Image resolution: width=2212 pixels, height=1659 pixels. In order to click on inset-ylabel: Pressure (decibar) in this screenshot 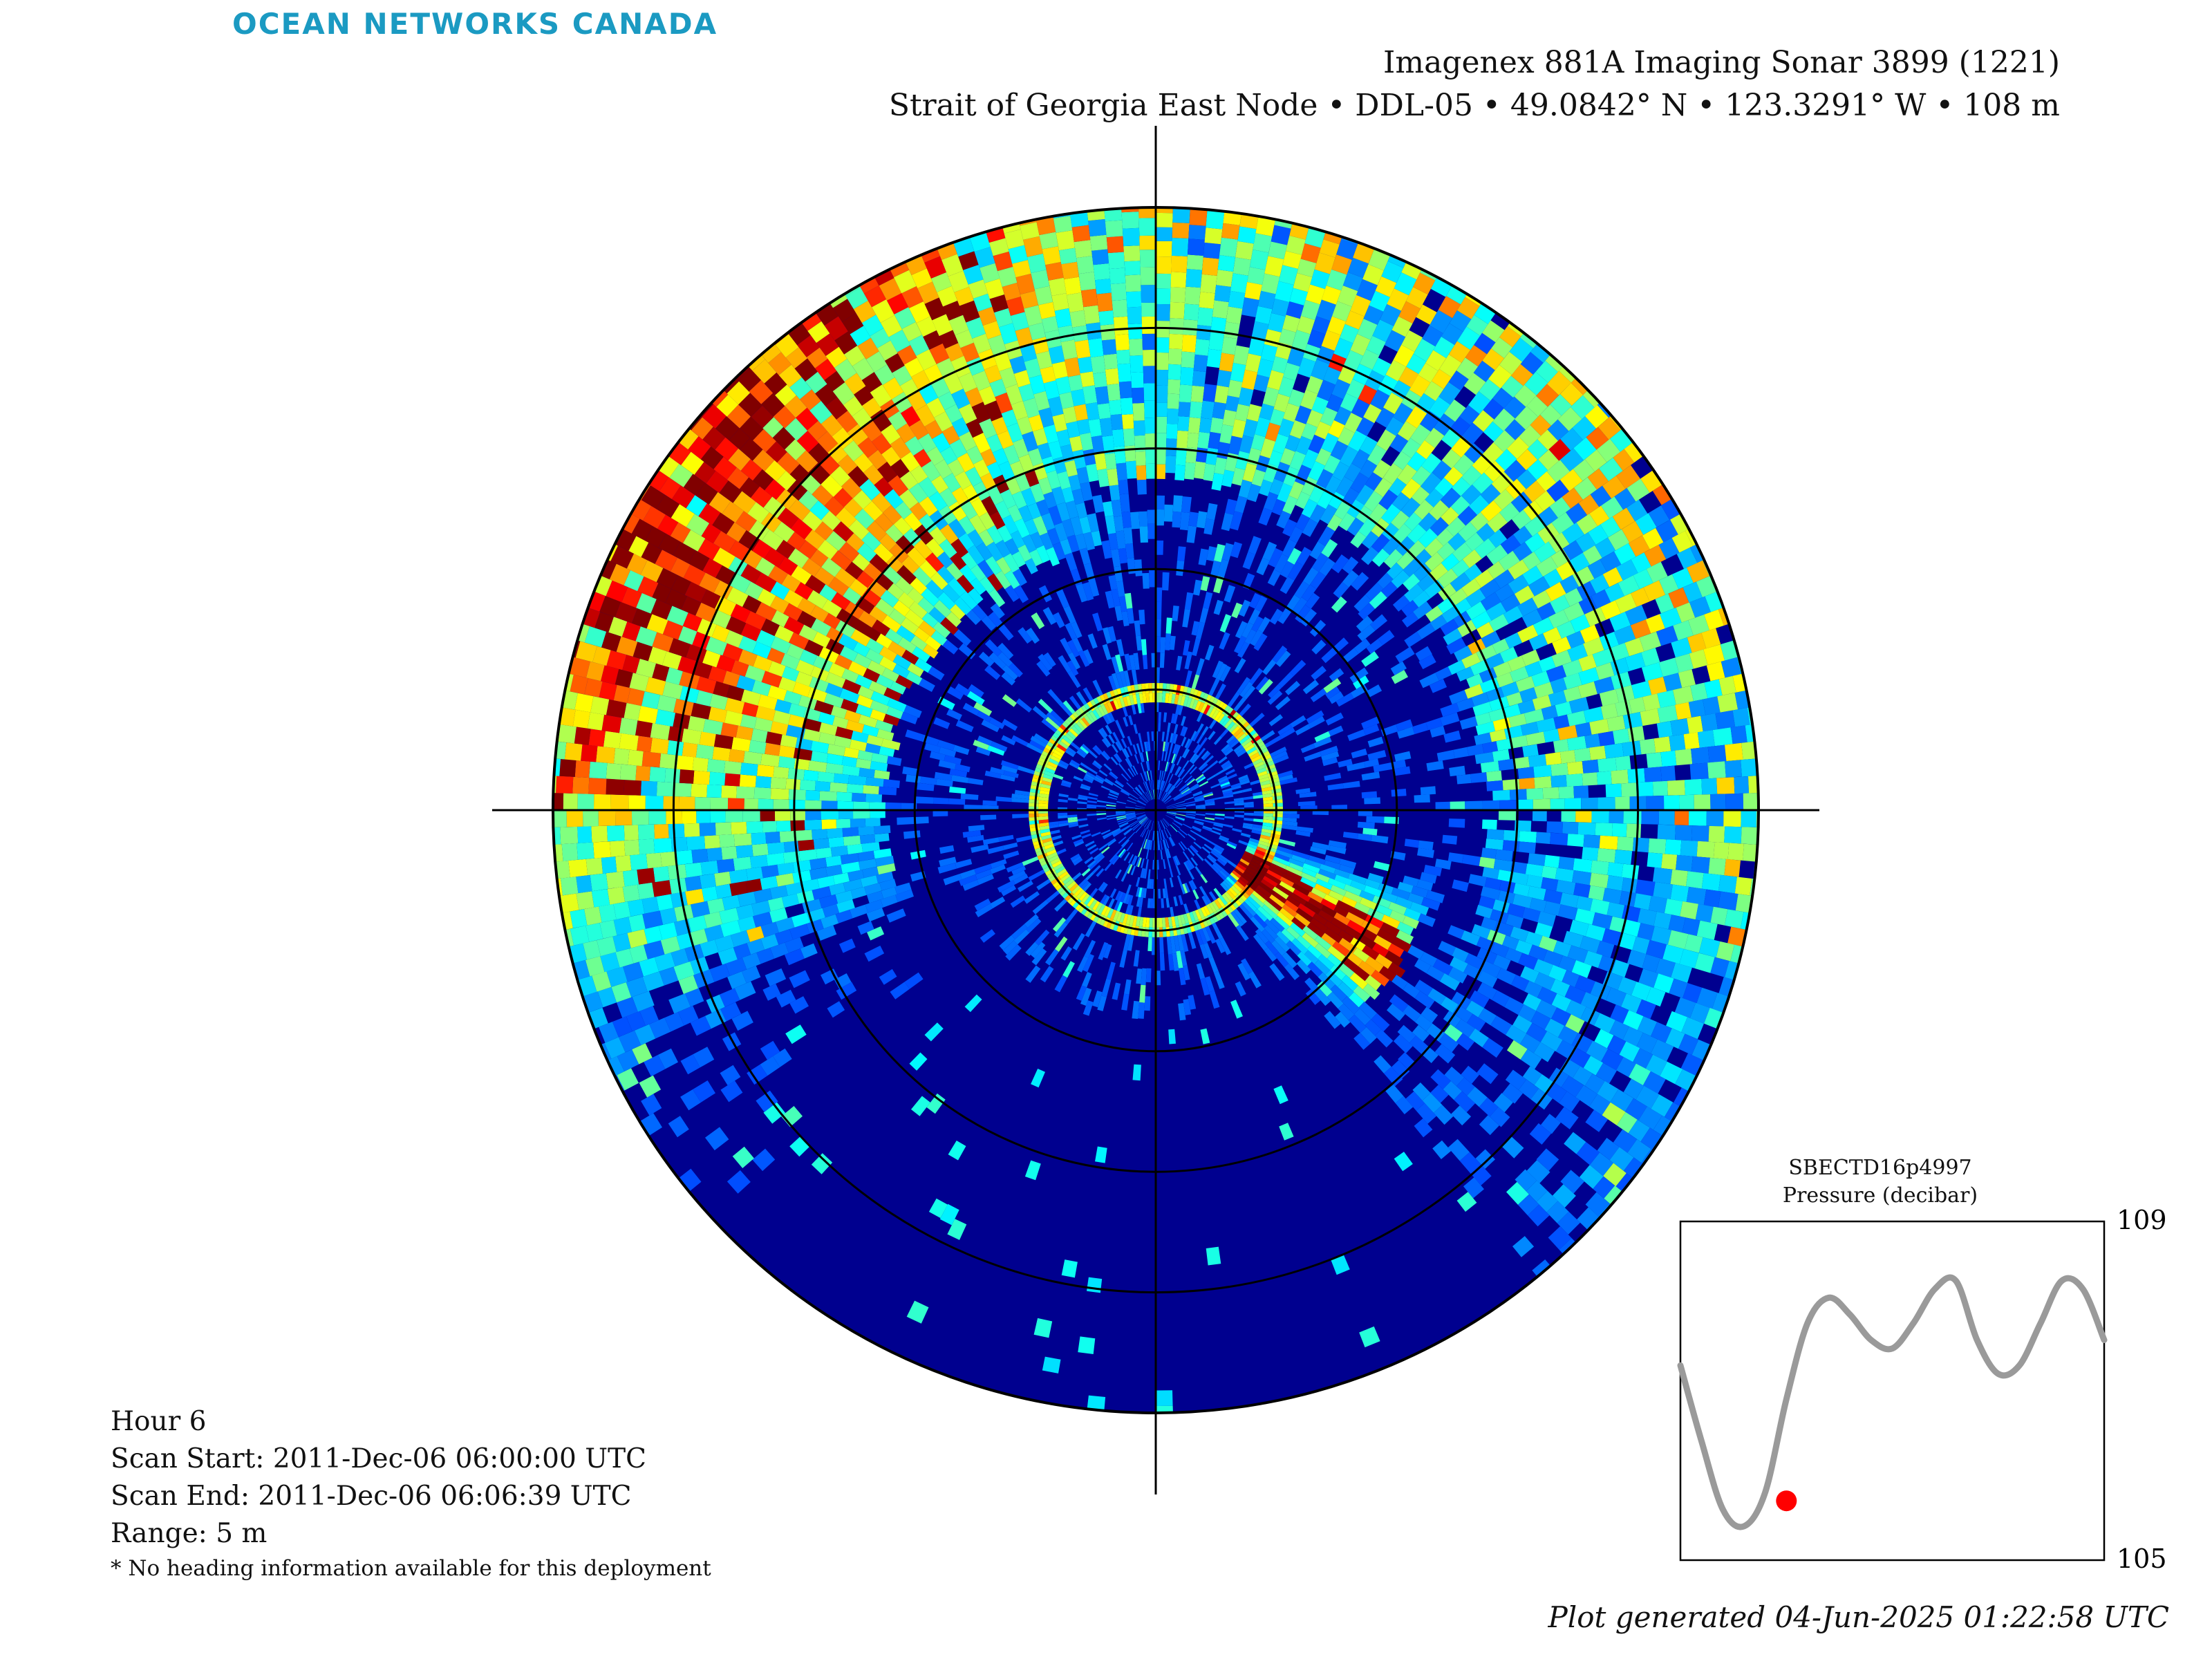, I will do `click(1880, 1195)`.